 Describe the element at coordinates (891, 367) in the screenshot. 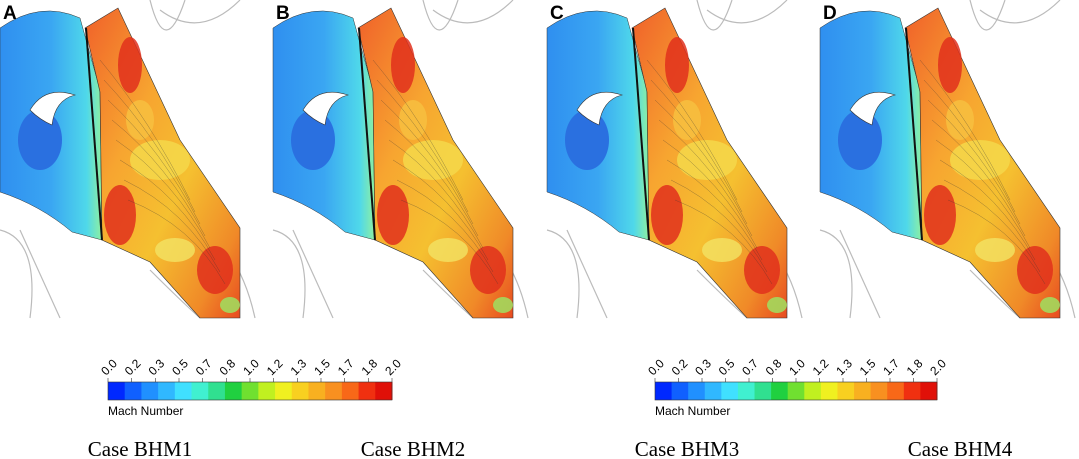

I see `colorbar-tick-label: 1.7` at that location.